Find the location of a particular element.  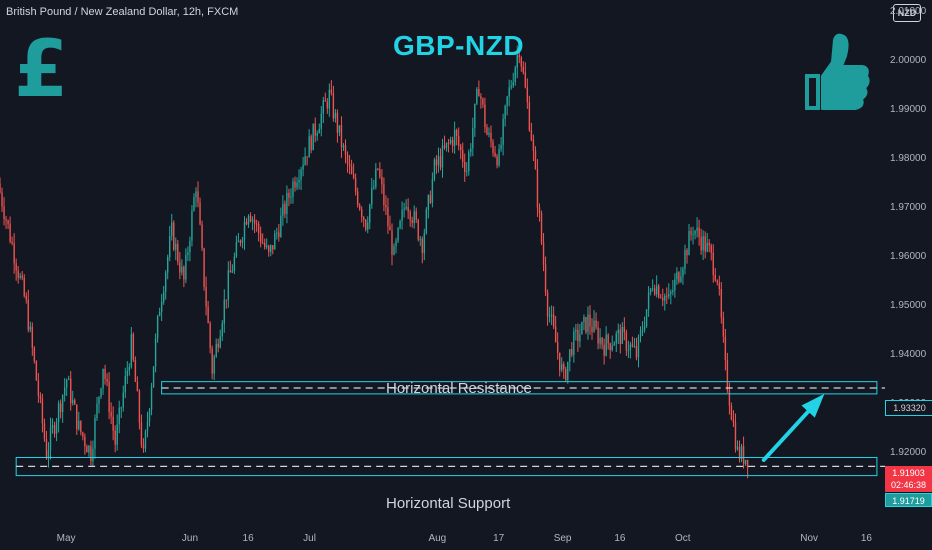

y-tick-label: 1.97000 is located at coordinates (908, 207).